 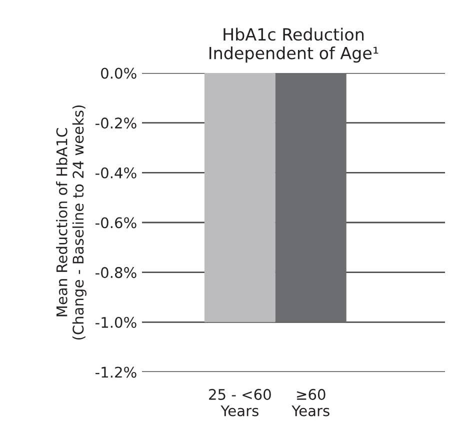 I want to click on y-tick-label: -0.2%, so click(x=116, y=123).